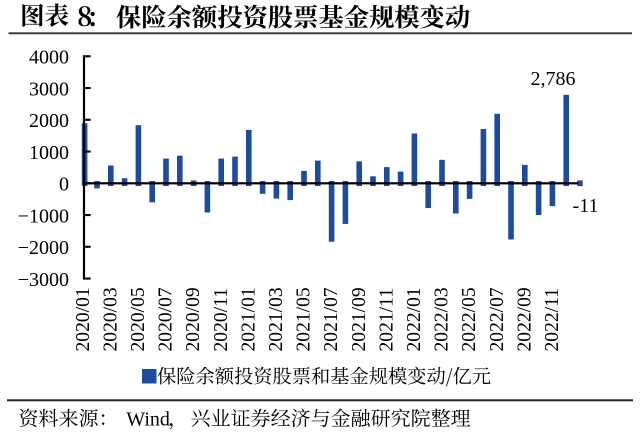  Describe the element at coordinates (49, 89) in the screenshot. I see `svg-text: 3000` at that location.